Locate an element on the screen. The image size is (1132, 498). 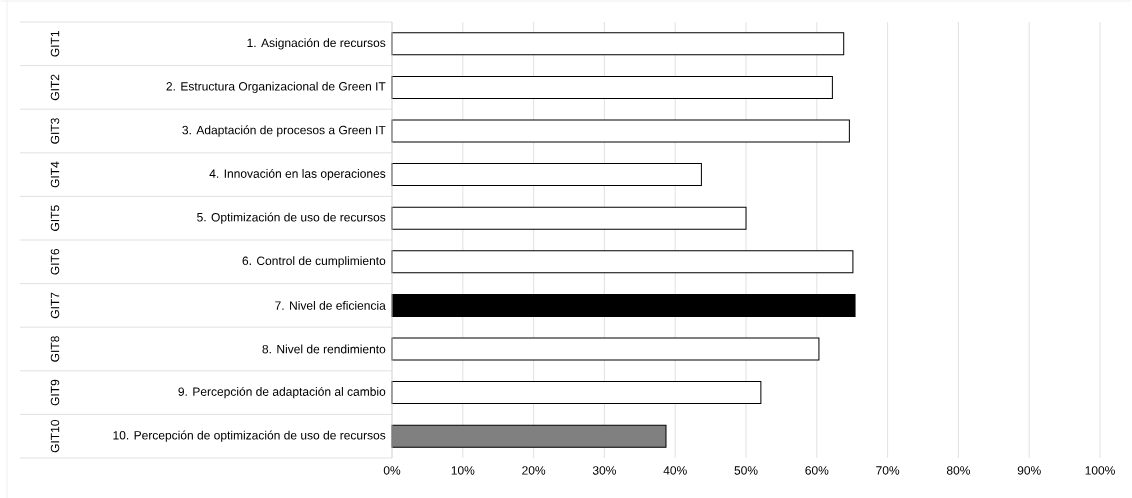
y-tick-label: 9. Percepción de adaptación al cambio is located at coordinates (282, 392).